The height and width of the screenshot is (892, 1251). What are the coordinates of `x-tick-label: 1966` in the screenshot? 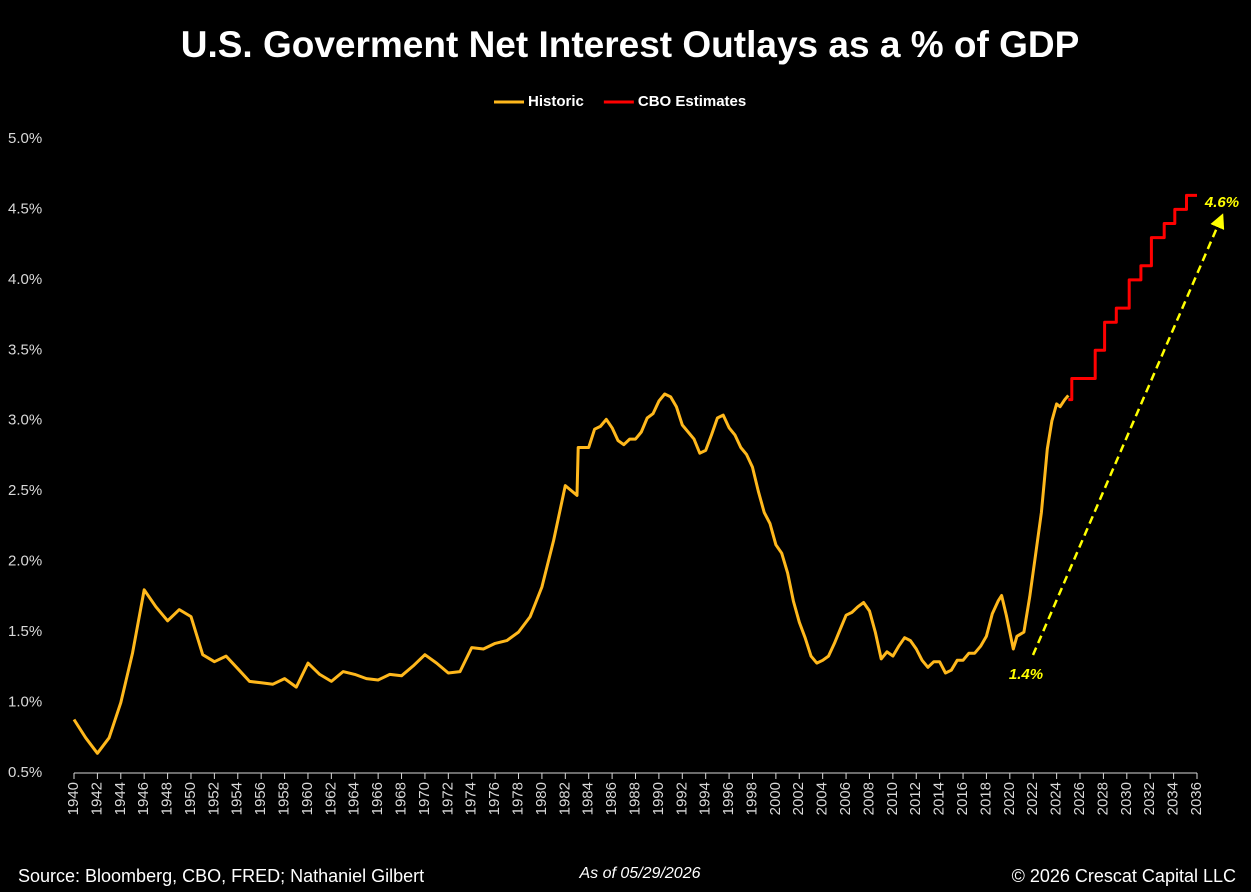 It's located at (377, 798).